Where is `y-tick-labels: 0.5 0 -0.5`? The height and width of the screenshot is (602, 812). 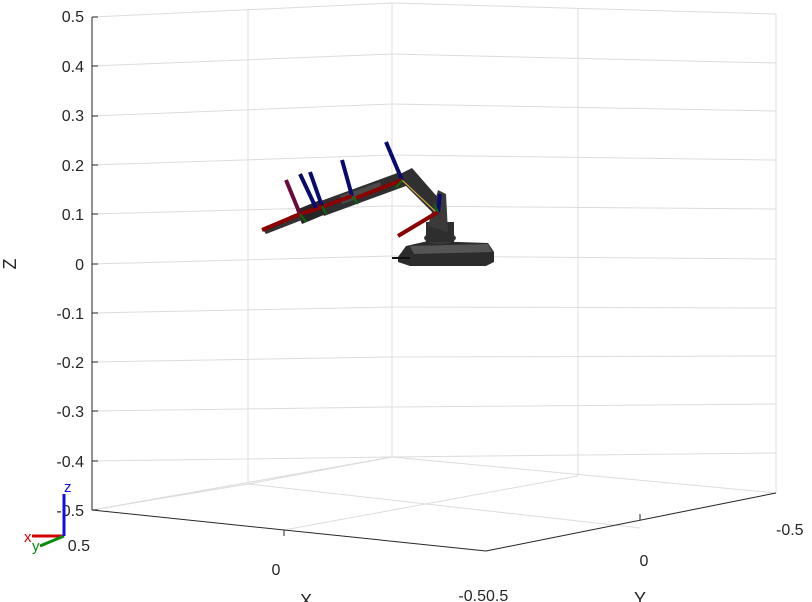 y-tick-labels: 0.5 0 -0.5 is located at coordinates (645, 562).